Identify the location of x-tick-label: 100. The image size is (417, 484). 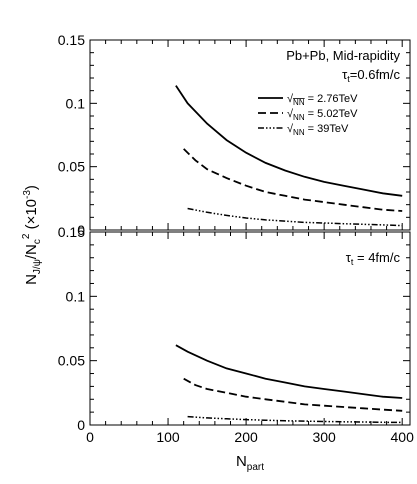
(168, 437).